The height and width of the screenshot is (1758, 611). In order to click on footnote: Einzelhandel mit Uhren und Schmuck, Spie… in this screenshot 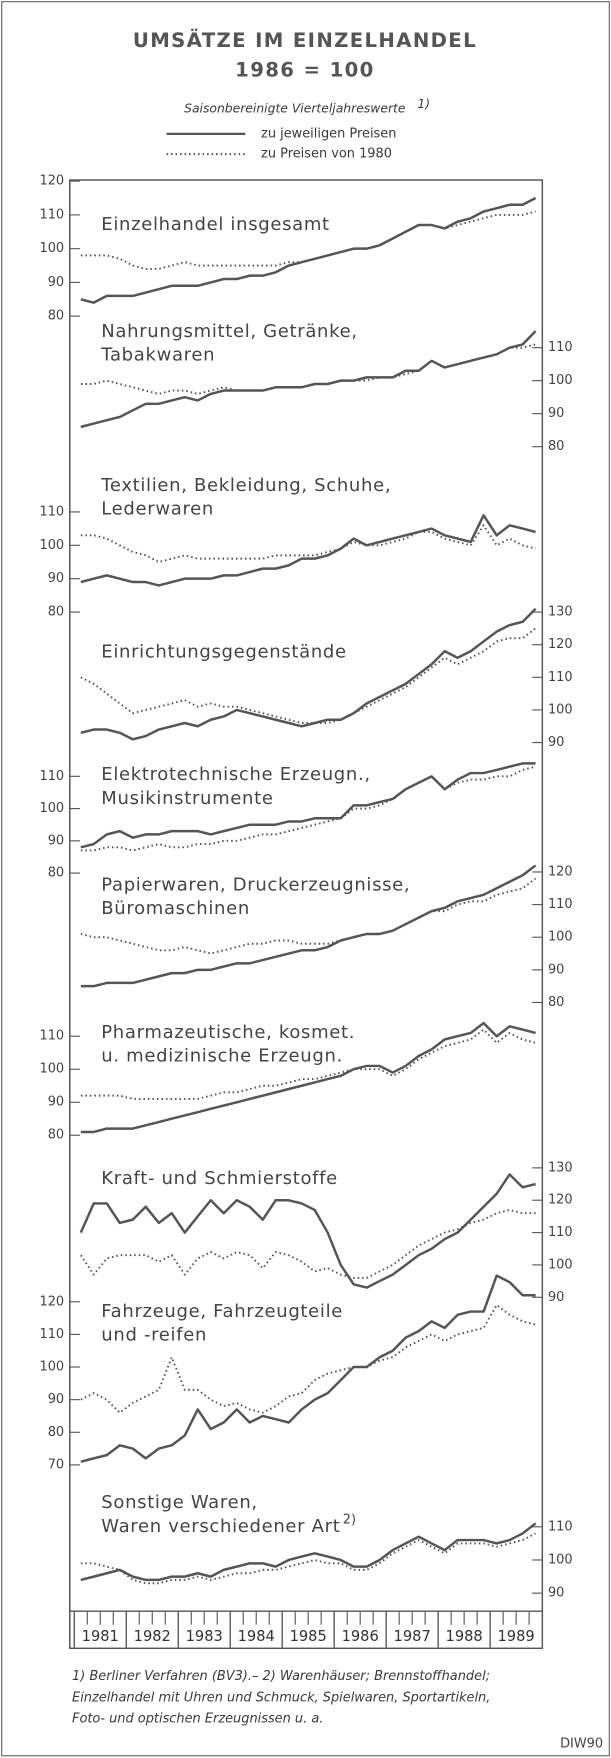, I will do `click(281, 1697)`.